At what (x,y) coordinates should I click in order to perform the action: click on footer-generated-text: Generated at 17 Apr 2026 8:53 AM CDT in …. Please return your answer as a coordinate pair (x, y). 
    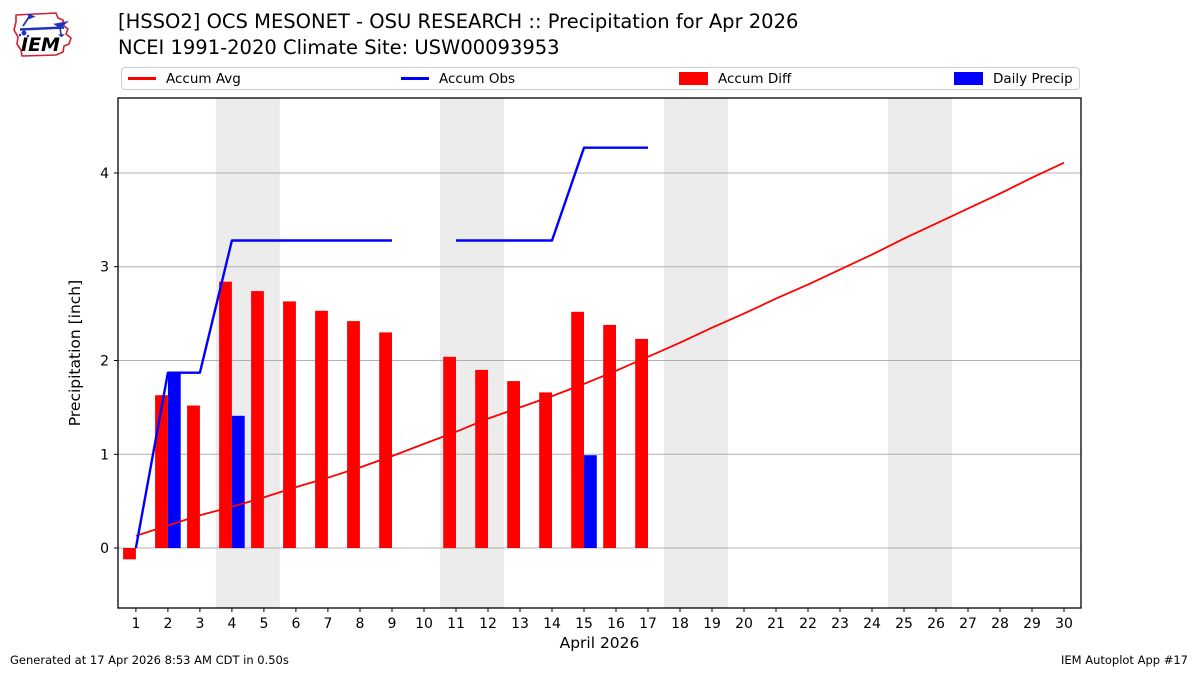
    Looking at the image, I should click on (149, 660).